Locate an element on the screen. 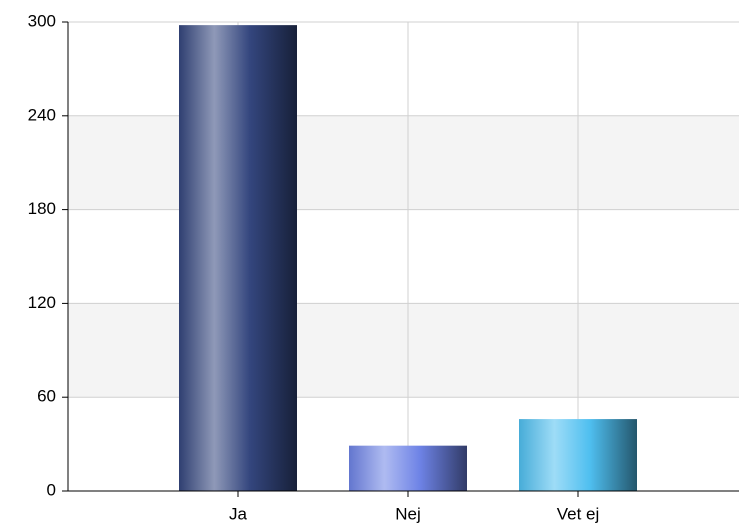  y-tick-label: 0 is located at coordinates (51, 489).